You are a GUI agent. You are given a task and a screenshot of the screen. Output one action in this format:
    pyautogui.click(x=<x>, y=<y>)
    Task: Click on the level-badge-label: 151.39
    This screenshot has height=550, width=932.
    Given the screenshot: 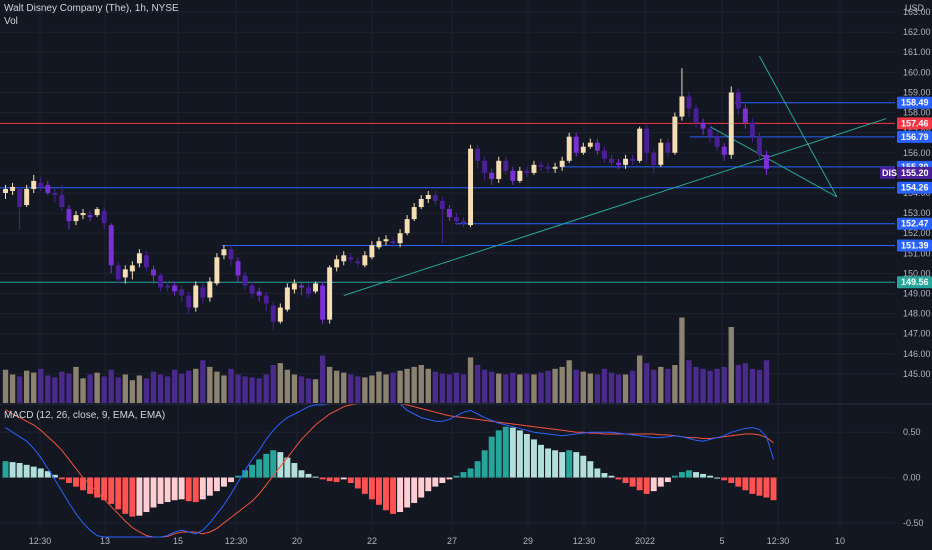 What is the action you would take?
    pyautogui.click(x=915, y=245)
    